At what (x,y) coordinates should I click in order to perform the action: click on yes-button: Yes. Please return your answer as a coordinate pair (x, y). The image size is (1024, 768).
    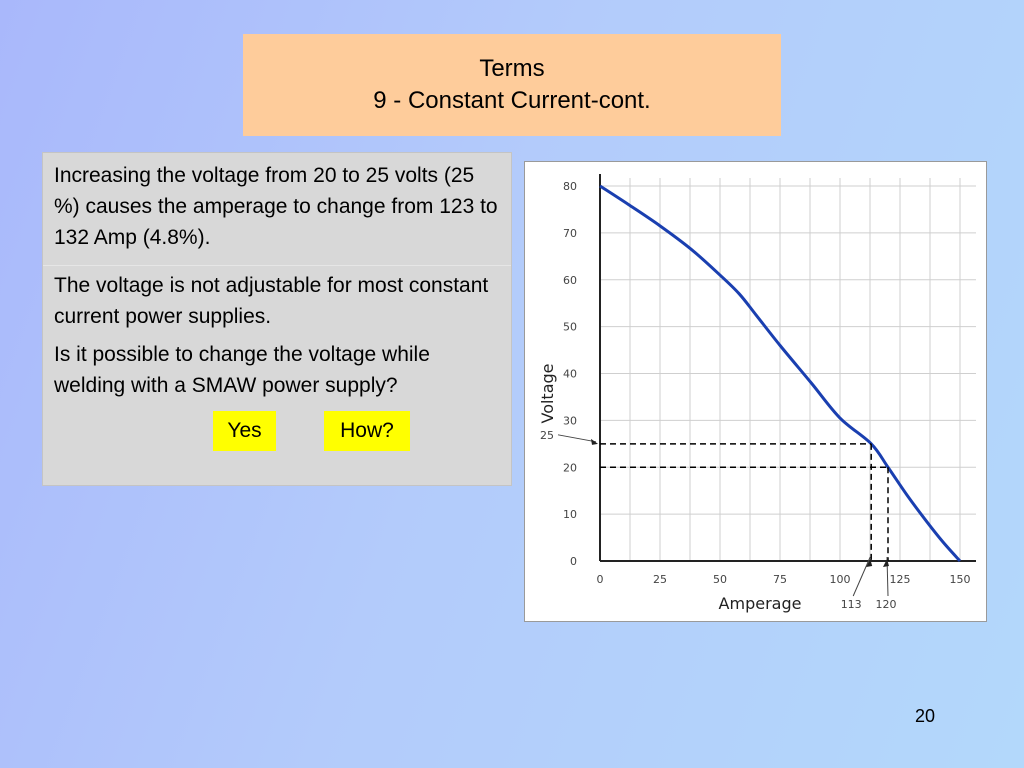
    Looking at the image, I should click on (244, 431).